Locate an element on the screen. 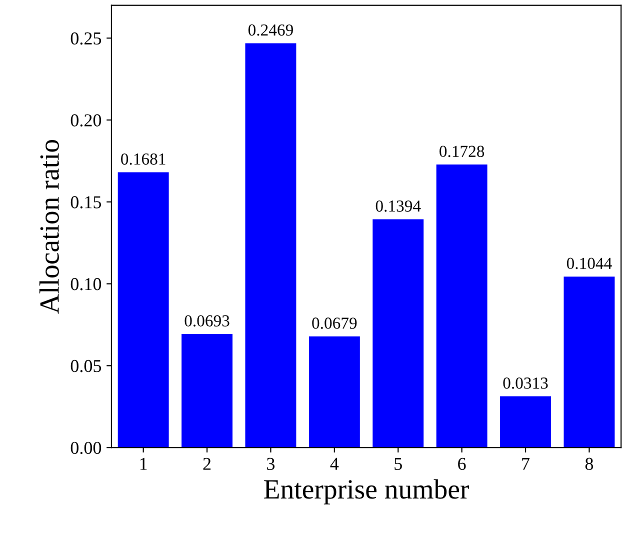 This screenshot has width=637, height=536. x-axis-title: Enterprise number is located at coordinates (367, 491).